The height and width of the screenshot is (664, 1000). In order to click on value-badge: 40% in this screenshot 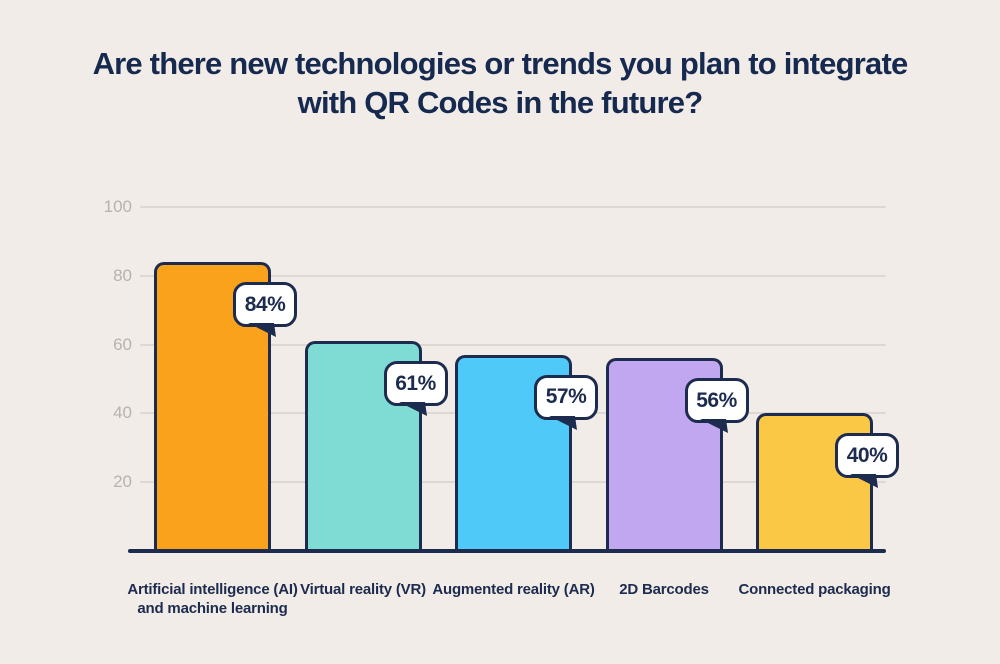, I will do `click(867, 461)`.